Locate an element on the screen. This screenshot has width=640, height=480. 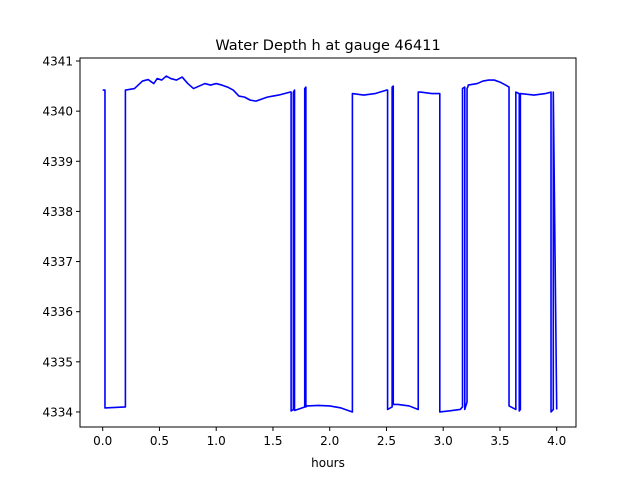
y-tick-label: 4334 is located at coordinates (57, 412).